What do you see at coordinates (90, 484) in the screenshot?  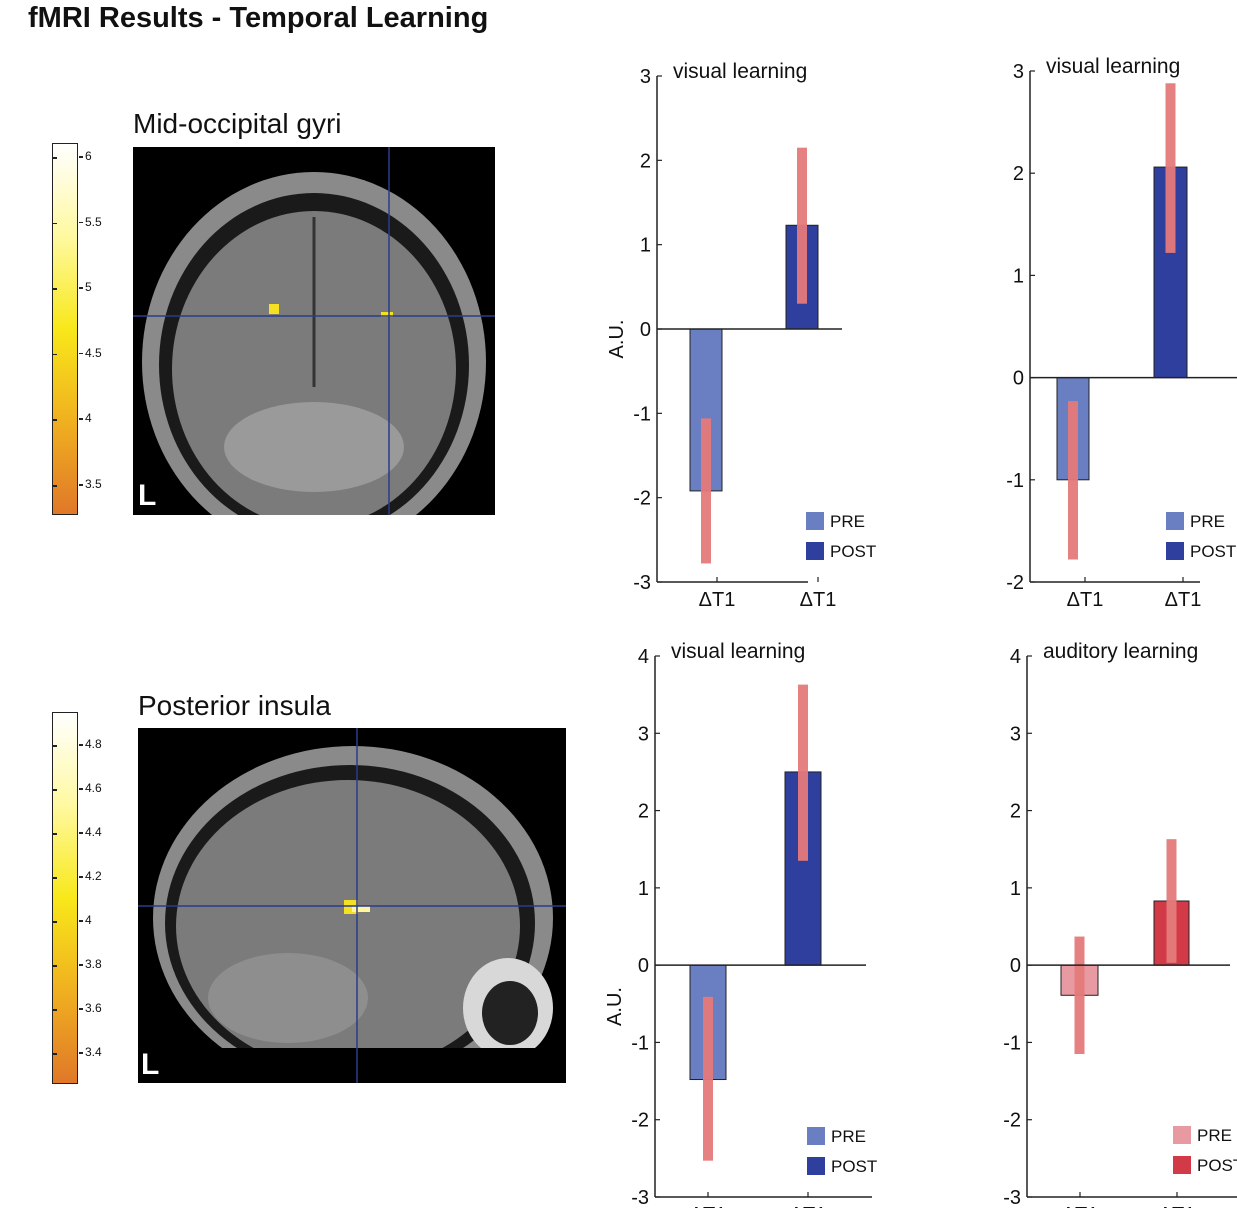 I see `colorbar-tick-label: 3.5` at bounding box center [90, 484].